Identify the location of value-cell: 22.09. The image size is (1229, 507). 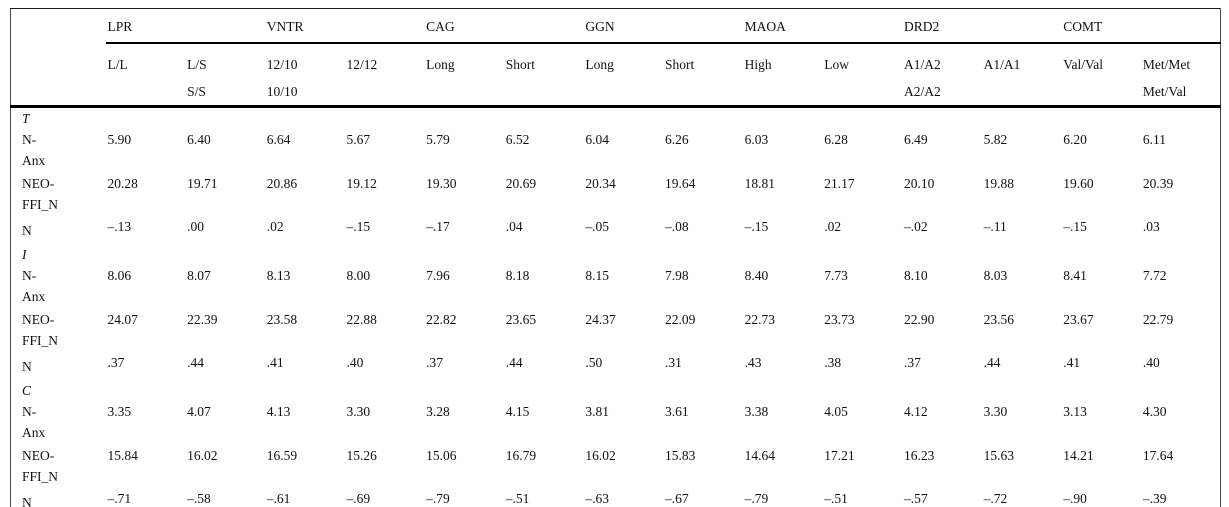
(680, 319).